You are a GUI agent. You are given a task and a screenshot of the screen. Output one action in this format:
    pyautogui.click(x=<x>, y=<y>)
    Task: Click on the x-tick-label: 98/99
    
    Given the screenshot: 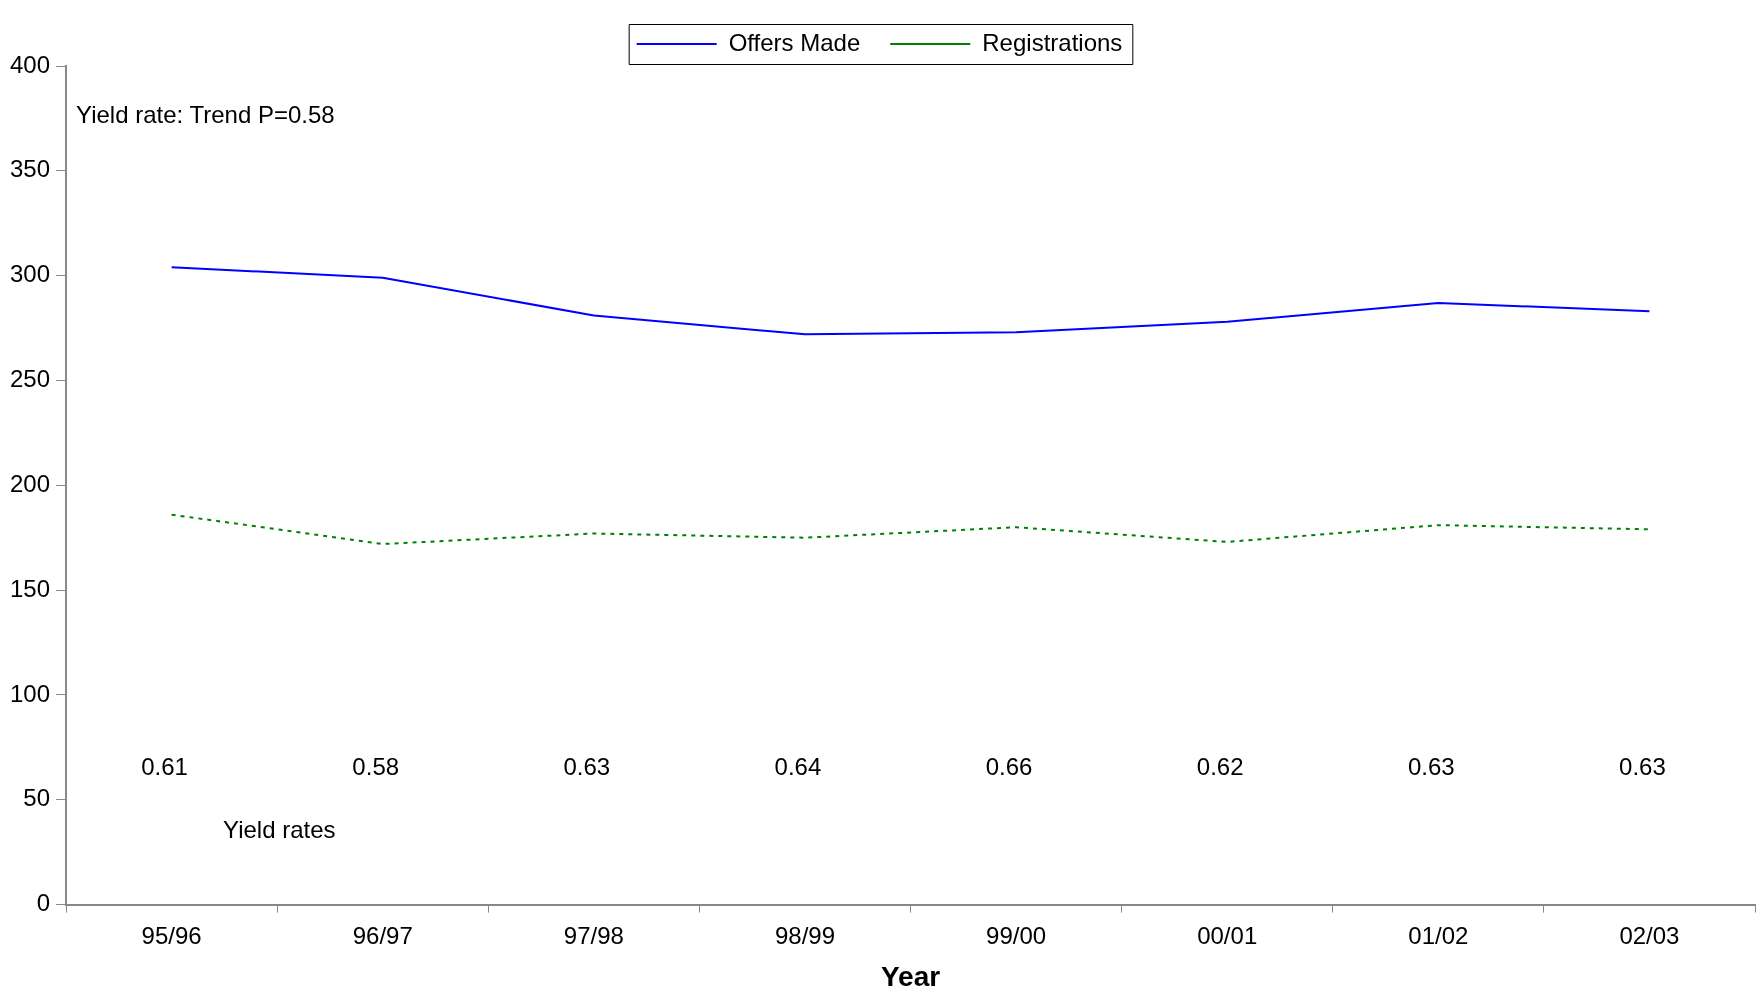 What is the action you would take?
    pyautogui.click(x=804, y=935)
    